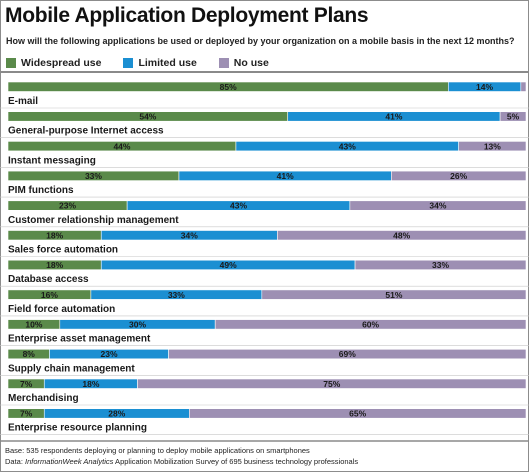  I want to click on category-label: Database access, so click(48, 279).